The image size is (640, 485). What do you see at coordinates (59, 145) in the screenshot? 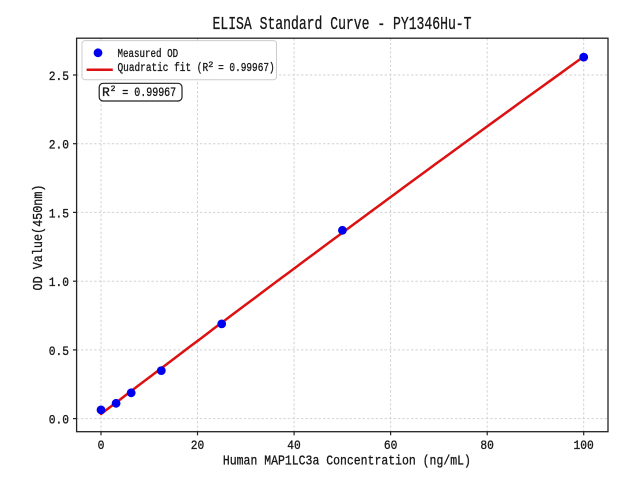
I see `svg-text: 2.0` at bounding box center [59, 145].